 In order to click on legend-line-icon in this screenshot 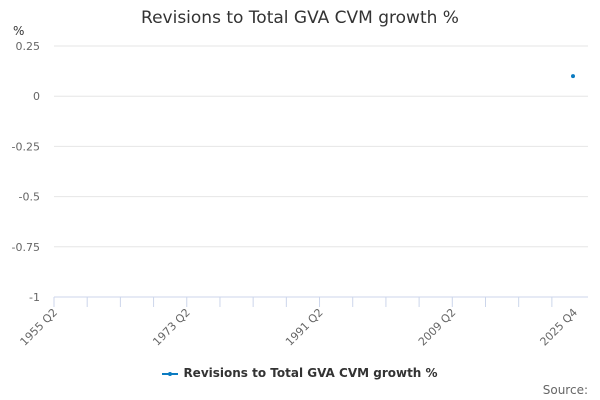, I will do `click(170, 373)`.